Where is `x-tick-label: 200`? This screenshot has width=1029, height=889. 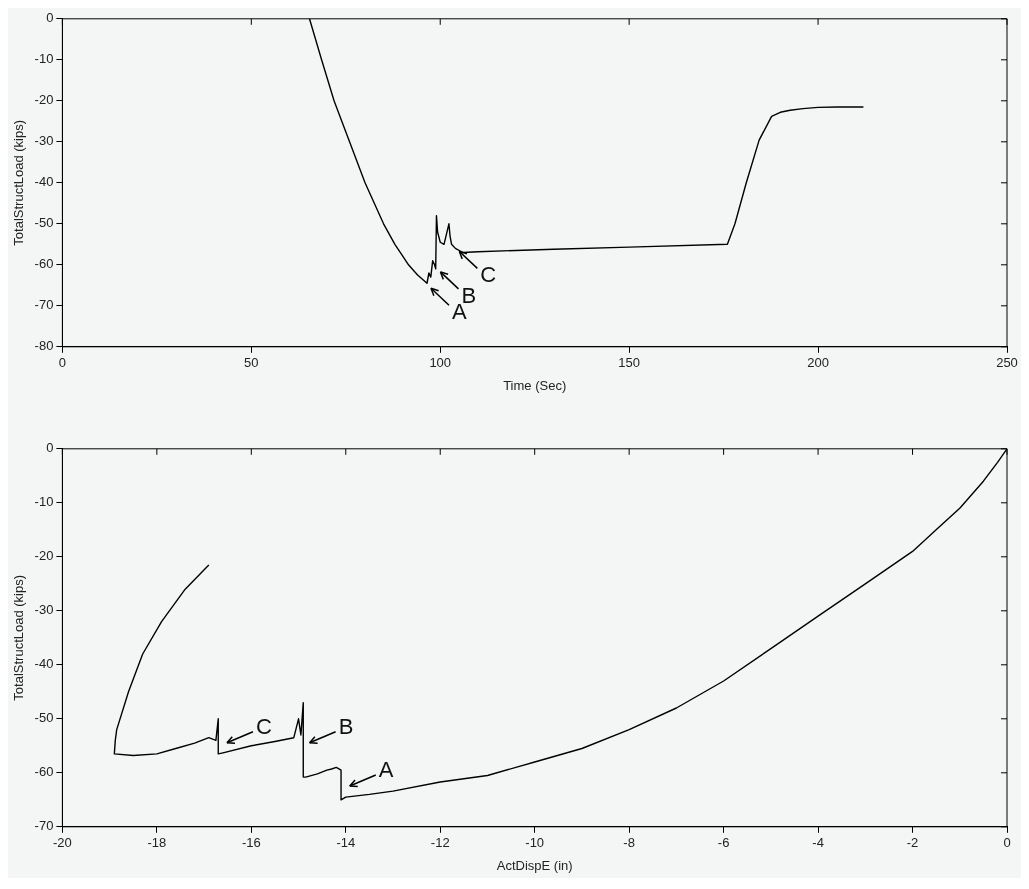
x-tick-label: 200 is located at coordinates (818, 363).